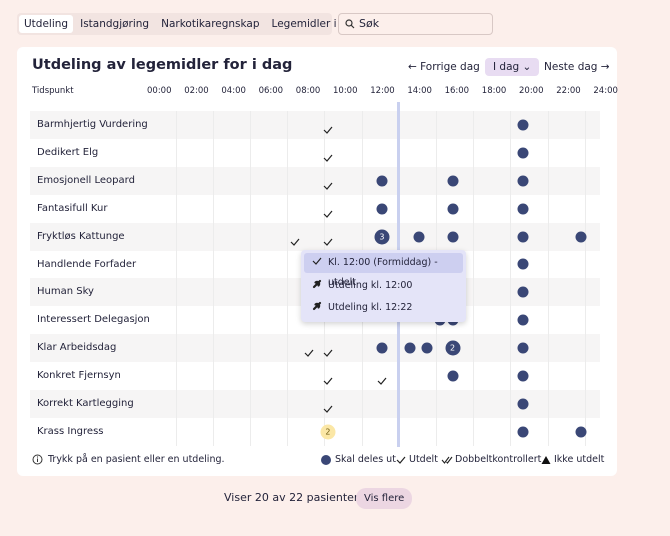 This screenshot has width=670, height=536. I want to click on patient-row: Korrekt Kartlegging, so click(315, 404).